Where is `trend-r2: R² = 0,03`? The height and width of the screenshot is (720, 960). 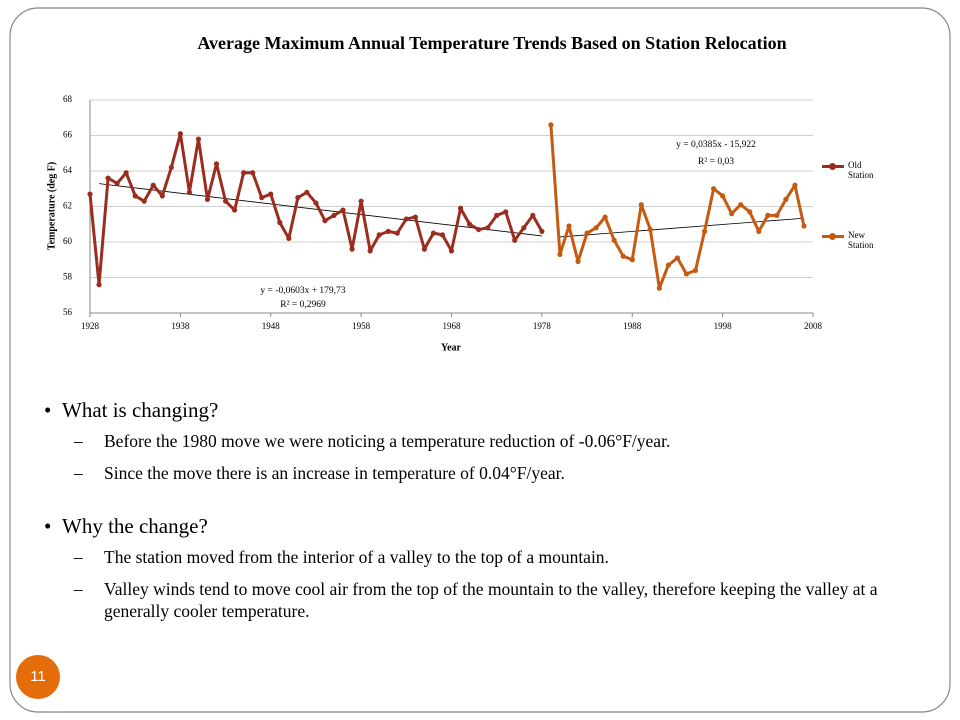 trend-r2: R² = 0,03 is located at coordinates (716, 162).